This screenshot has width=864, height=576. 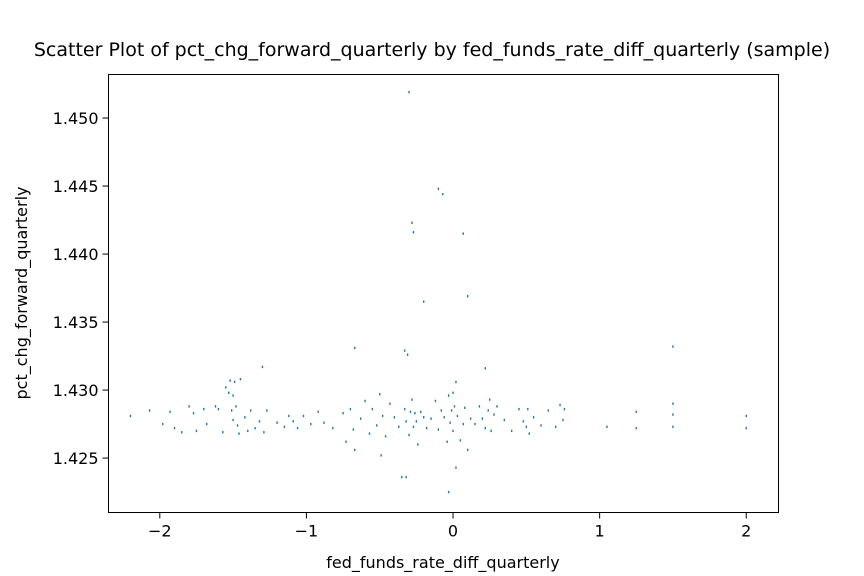 I want to click on x-axis-label: fed_funds_rate_diff_quarterly, so click(x=442, y=563).